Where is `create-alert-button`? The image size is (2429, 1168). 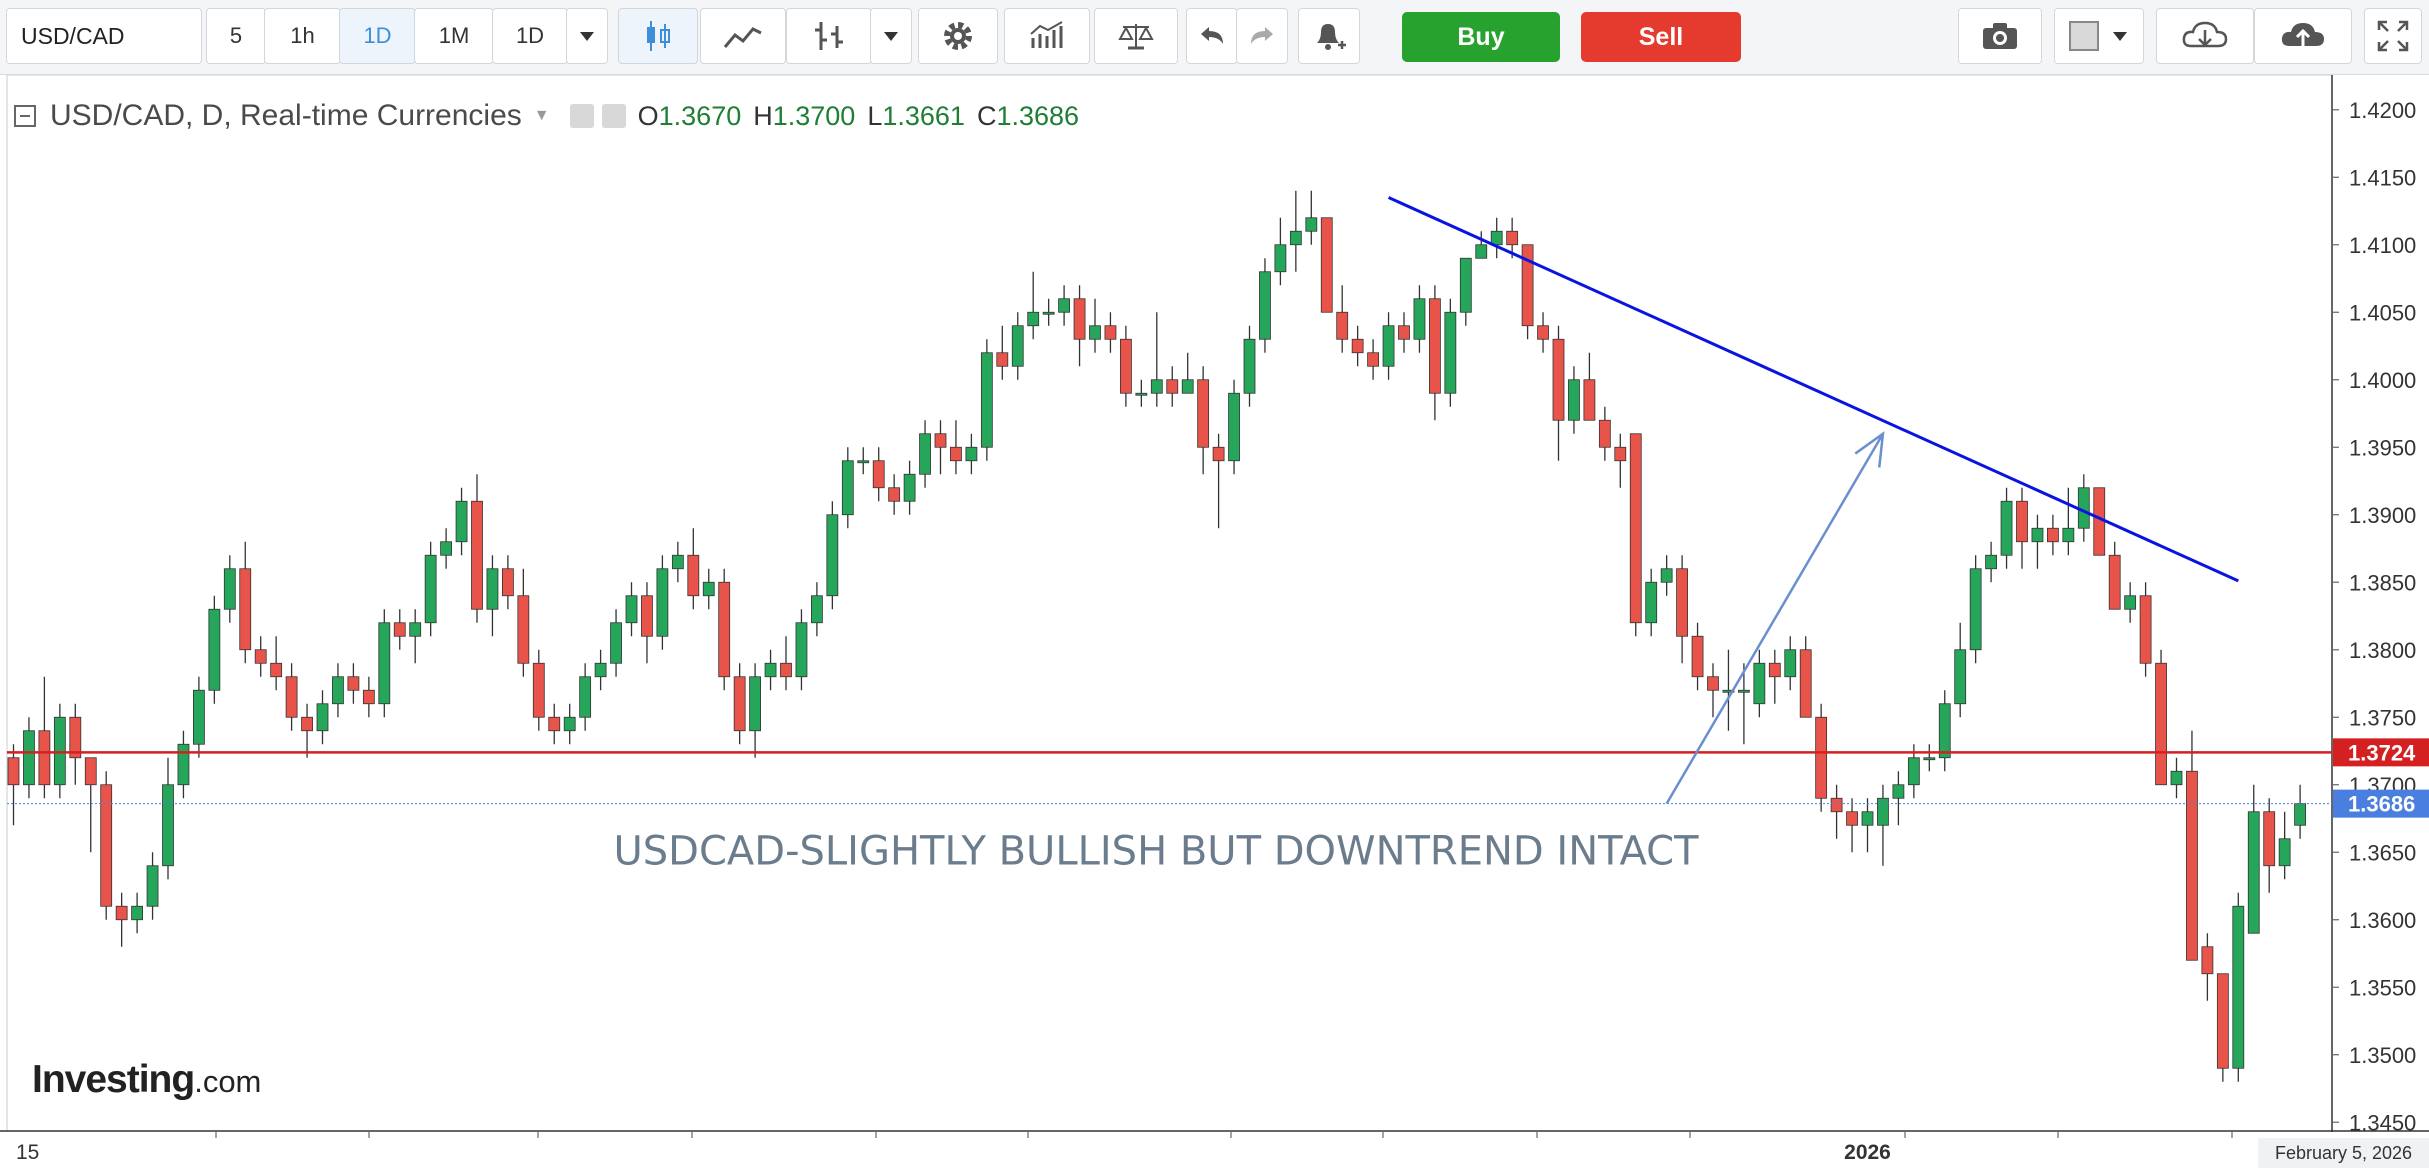
create-alert-button is located at coordinates (1329, 36).